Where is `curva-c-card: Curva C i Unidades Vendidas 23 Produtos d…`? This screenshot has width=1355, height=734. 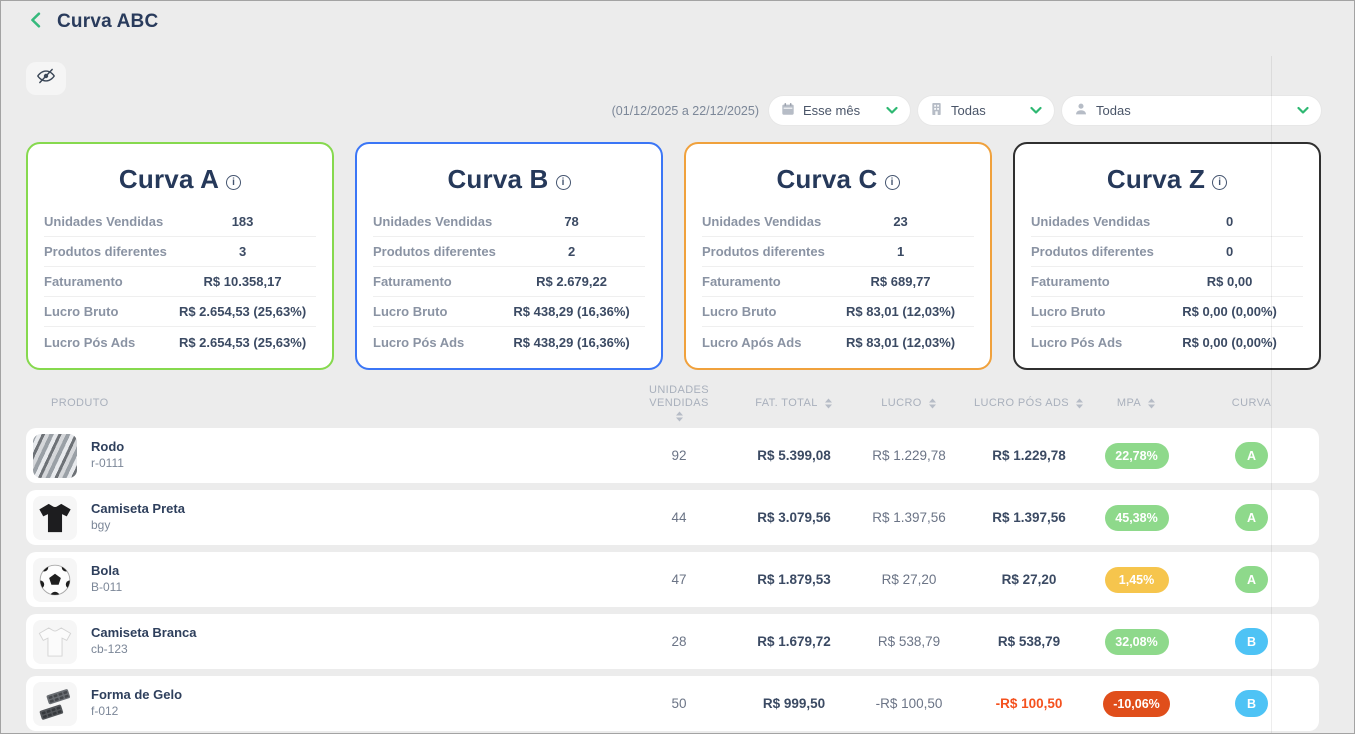 curva-c-card: Curva C i Unidades Vendidas 23 Produtos d… is located at coordinates (838, 256).